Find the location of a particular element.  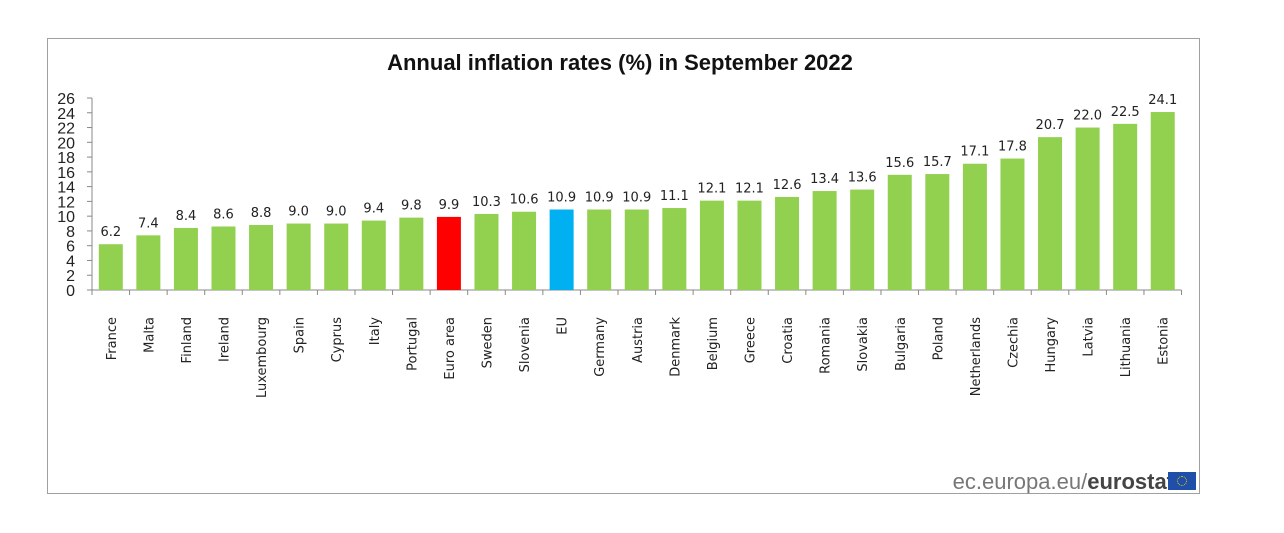

value-label: 15.7 is located at coordinates (937, 162).